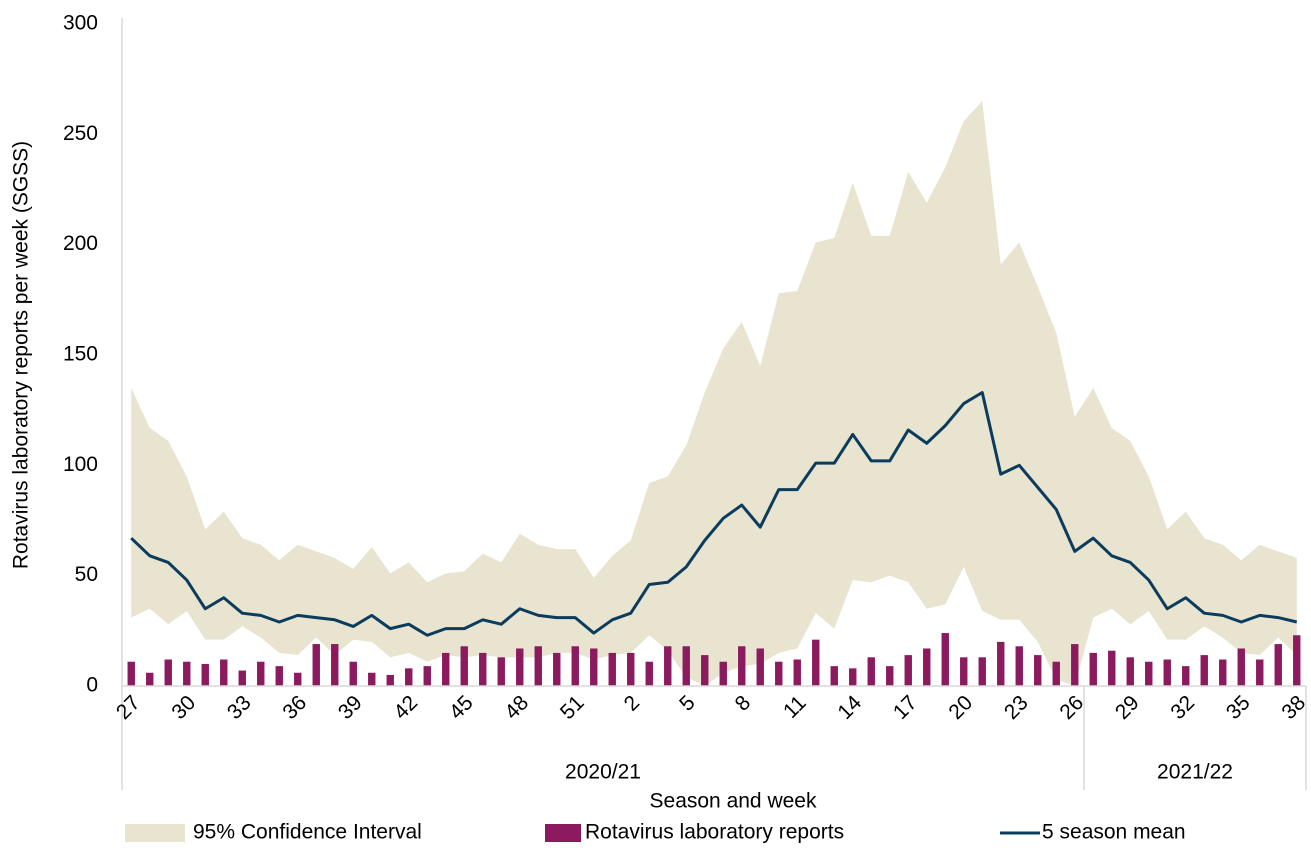 The width and height of the screenshot is (1311, 851). What do you see at coordinates (86, 574) in the screenshot?
I see `y-tick-label: 50` at bounding box center [86, 574].